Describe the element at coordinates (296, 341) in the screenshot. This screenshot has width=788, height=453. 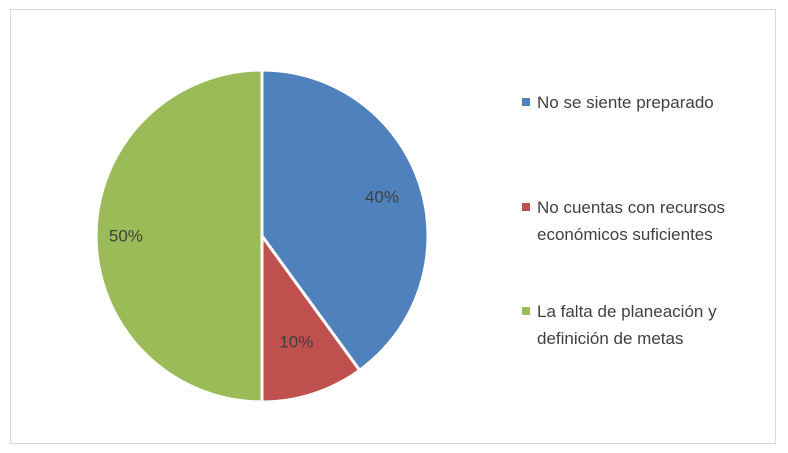
I see `data-label-2: 10%` at that location.